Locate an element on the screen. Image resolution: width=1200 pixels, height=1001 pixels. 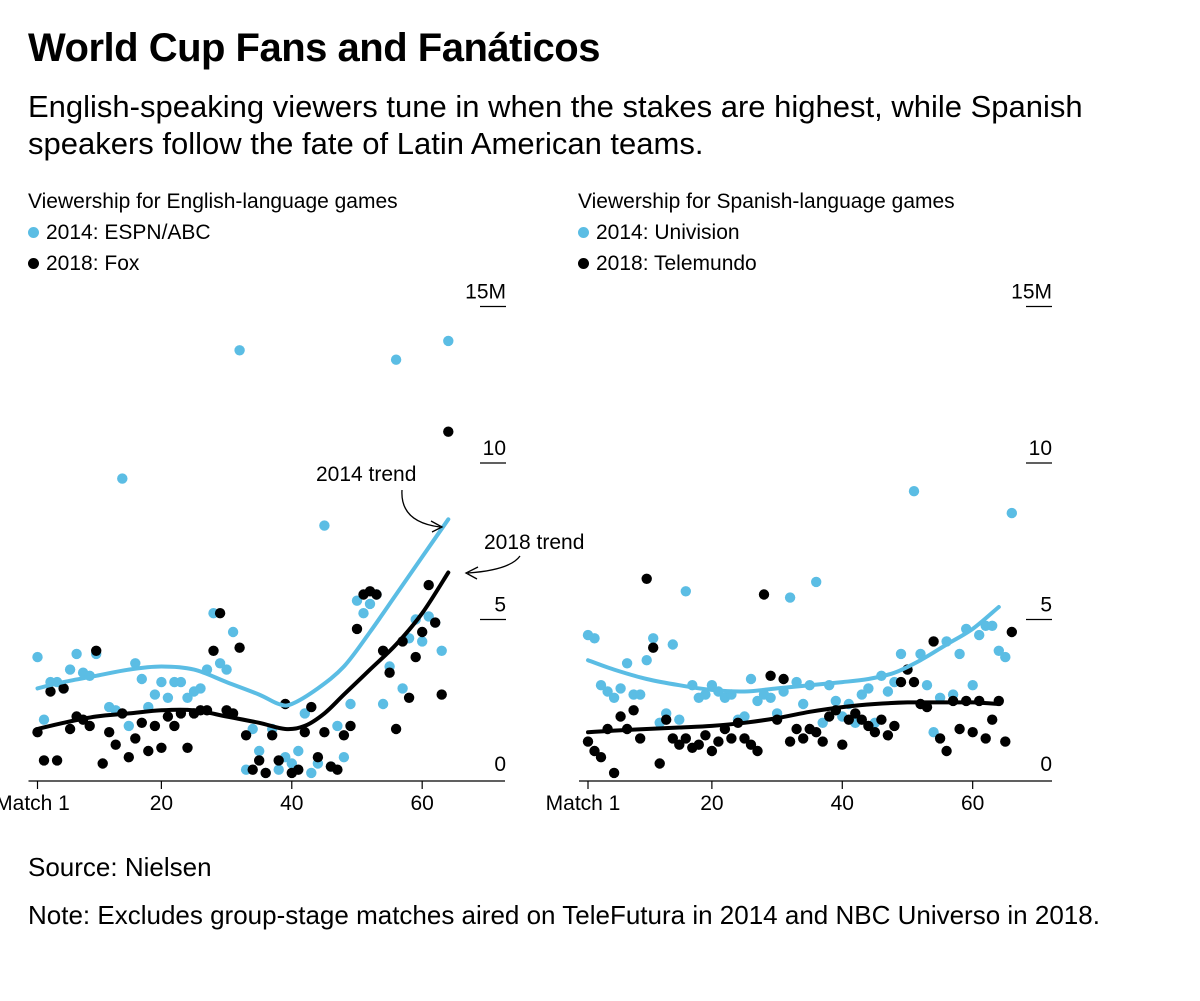
x-tick-label: 60 is located at coordinates (422, 803).